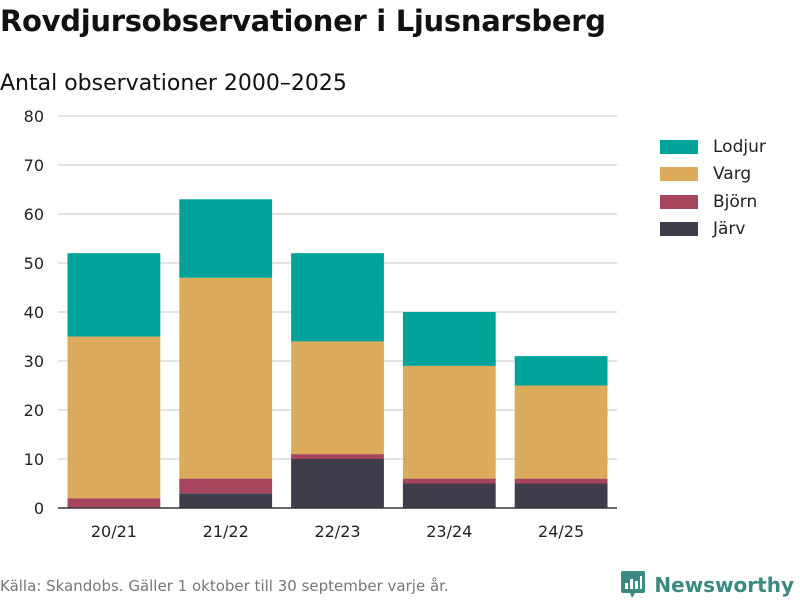 The image size is (800, 600). I want to click on newsworthy-icon, so click(633, 584).